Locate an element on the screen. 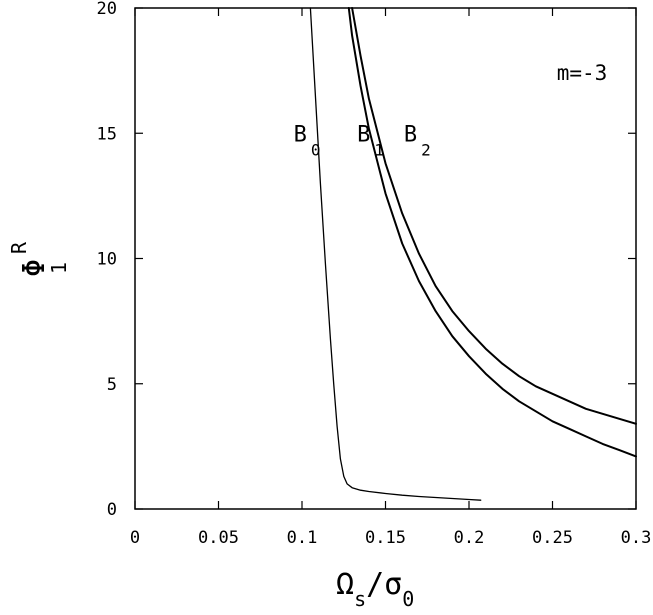 The height and width of the screenshot is (615, 653). annotation-label: m=-3 is located at coordinates (582, 73).